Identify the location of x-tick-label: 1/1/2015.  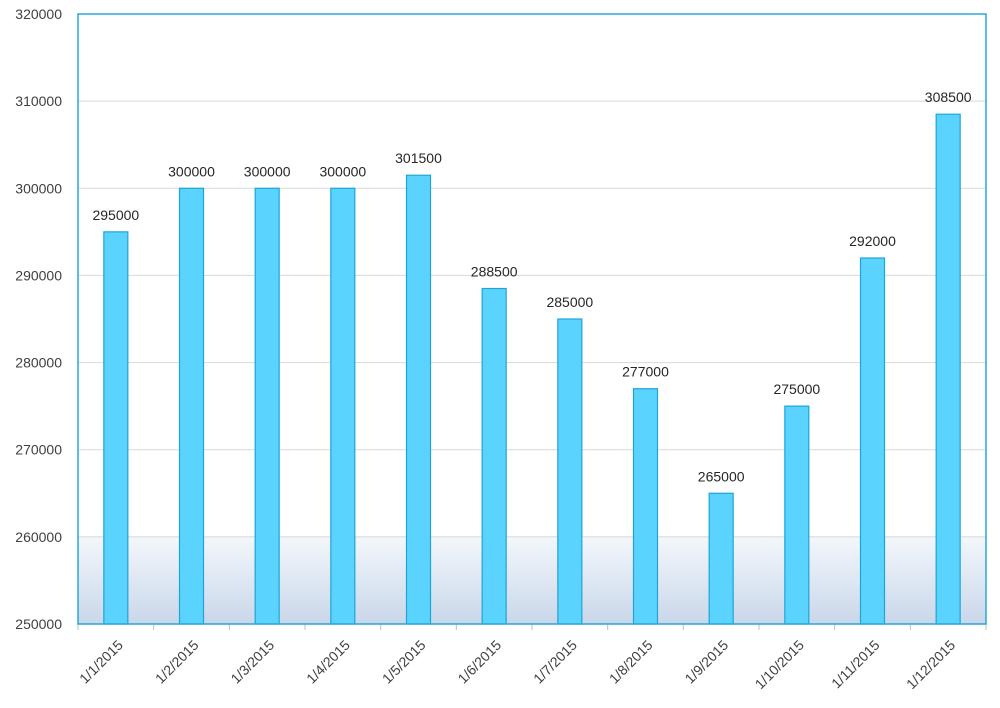
(101, 662).